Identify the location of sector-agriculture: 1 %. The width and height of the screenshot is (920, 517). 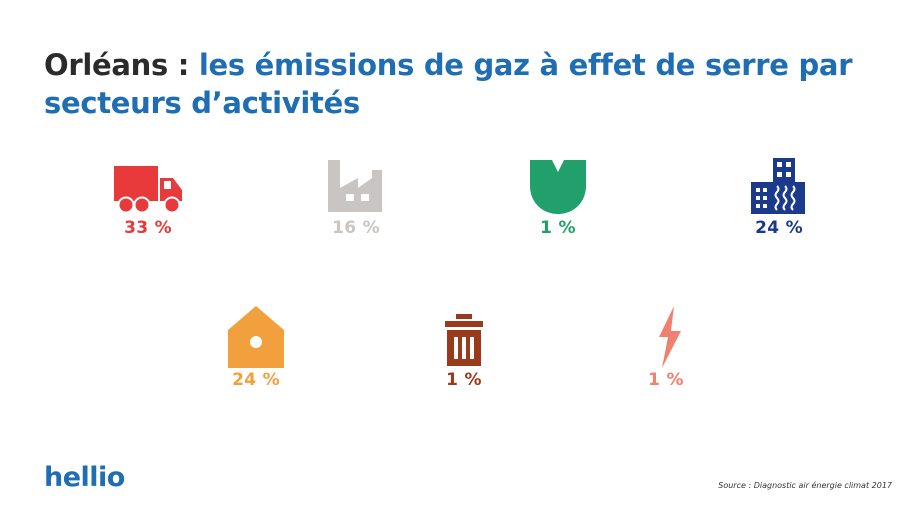
(558, 198).